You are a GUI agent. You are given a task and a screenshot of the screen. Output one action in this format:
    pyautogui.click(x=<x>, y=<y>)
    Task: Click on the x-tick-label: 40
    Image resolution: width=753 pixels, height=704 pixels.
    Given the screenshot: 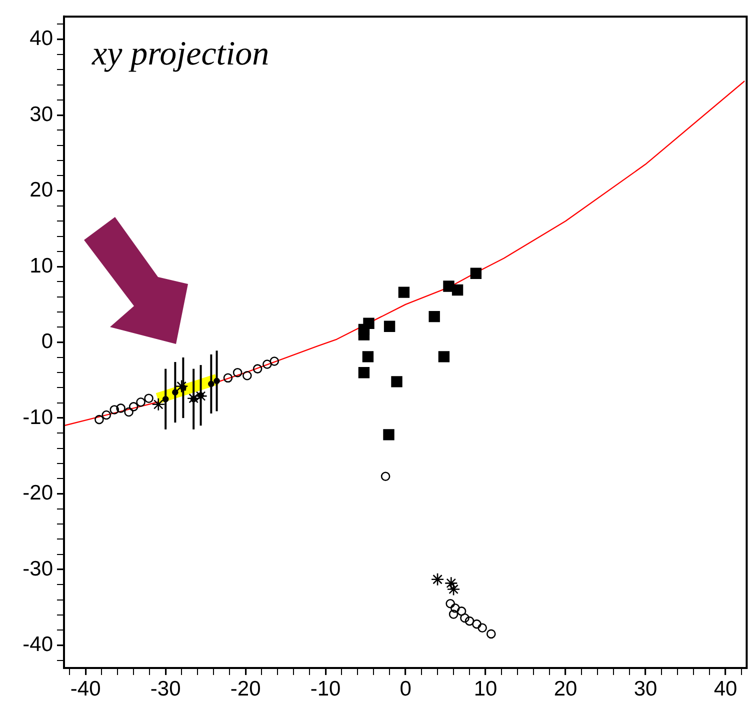 What is the action you would take?
    pyautogui.click(x=726, y=688)
    